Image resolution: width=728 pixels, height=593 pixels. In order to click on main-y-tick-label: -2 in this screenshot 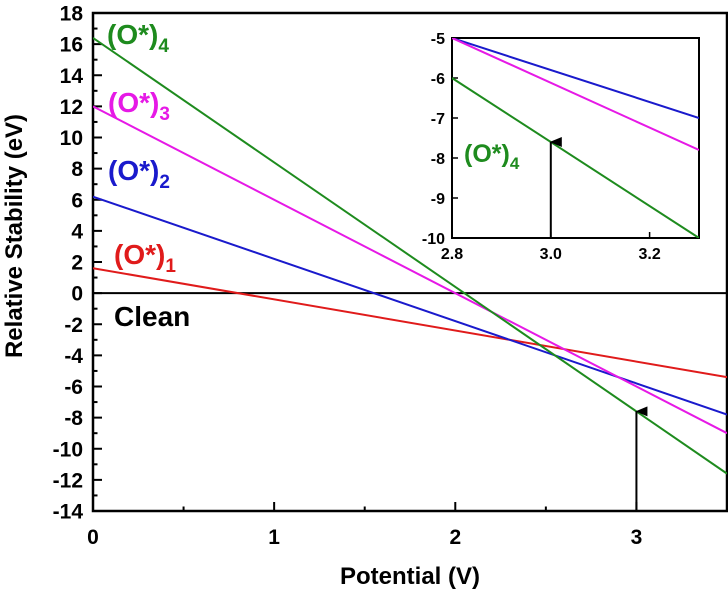, I will do `click(73, 325)`.